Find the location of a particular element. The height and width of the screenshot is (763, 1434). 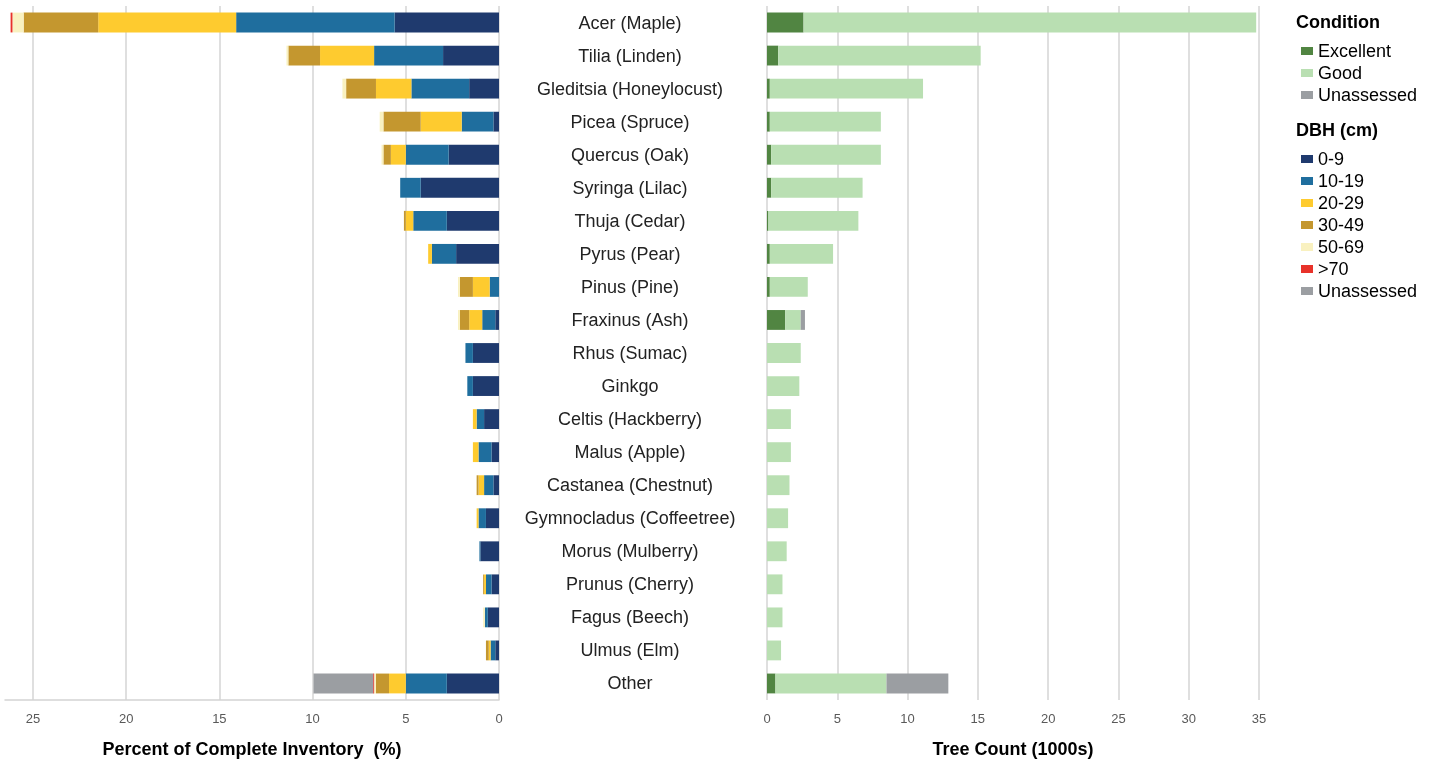

y-tick-label: Syringa (Lilac) is located at coordinates (630, 187).